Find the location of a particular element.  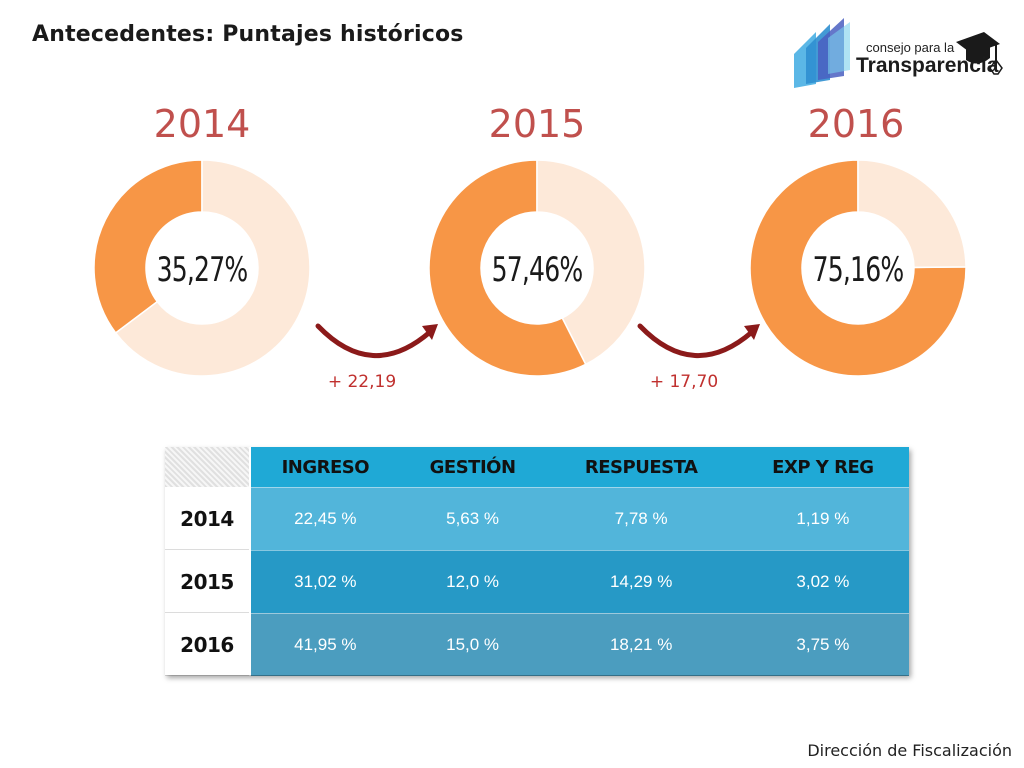

row-year-label: 2016 is located at coordinates (208, 644).